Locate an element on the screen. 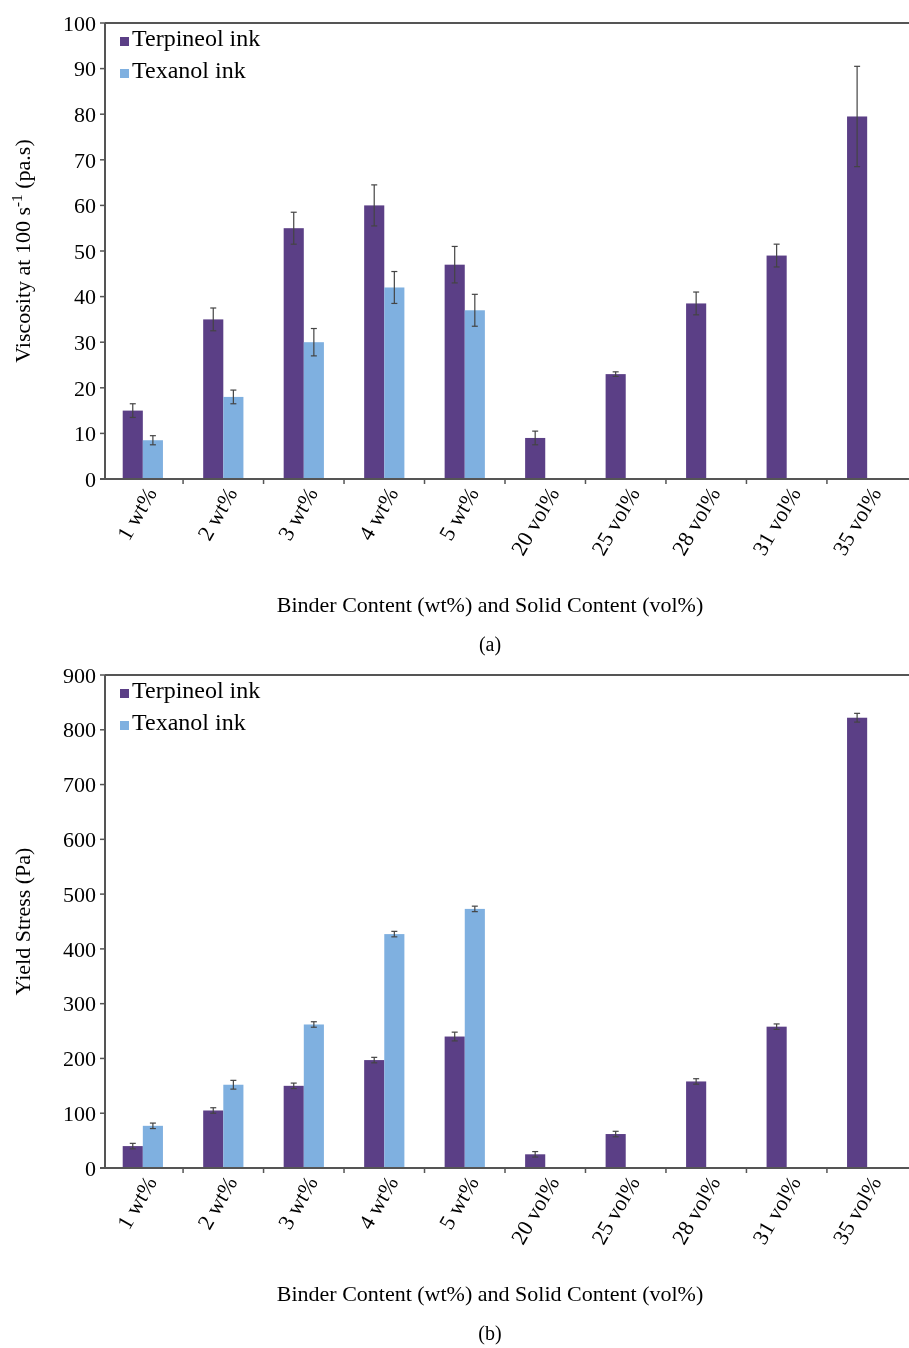  y-tick-label: 50 is located at coordinates (85, 251).